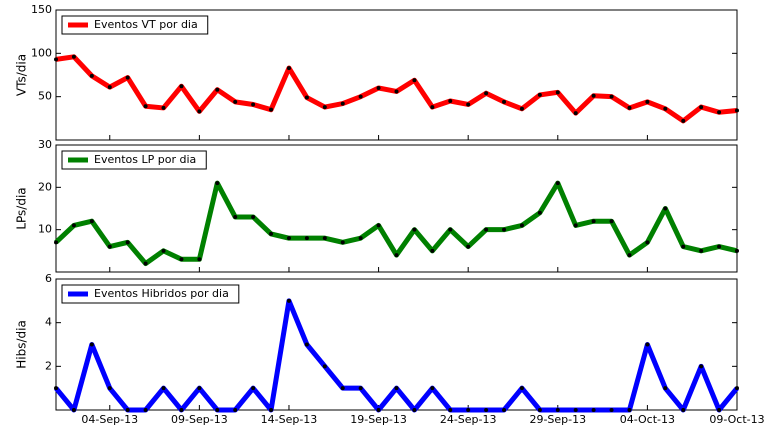 This screenshot has height=427, width=779. What do you see at coordinates (647, 419) in the screenshot?
I see `x-tick-label: 04-Oct-13` at bounding box center [647, 419].